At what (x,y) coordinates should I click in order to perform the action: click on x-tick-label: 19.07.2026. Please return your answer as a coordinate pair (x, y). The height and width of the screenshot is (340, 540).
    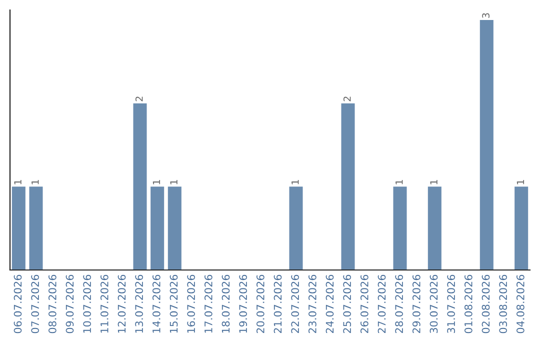
    Looking at the image, I should click on (243, 303).